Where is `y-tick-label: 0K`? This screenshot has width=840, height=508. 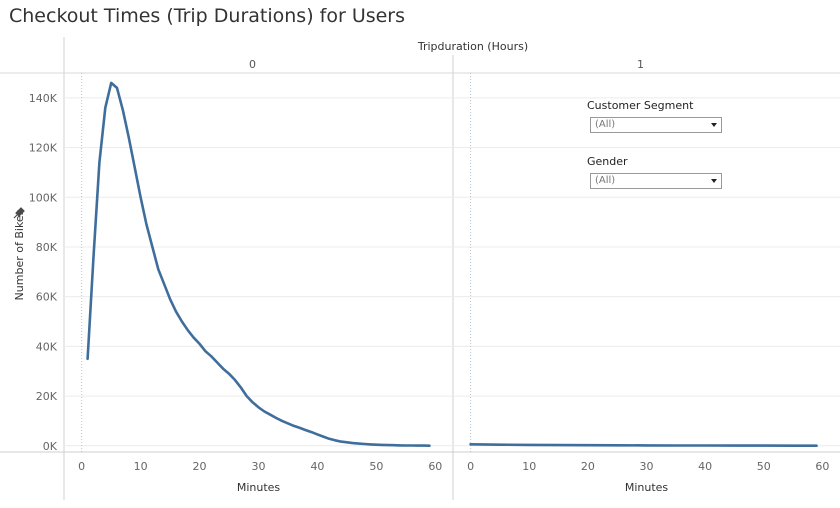
y-tick-label: 0K is located at coordinates (50, 446).